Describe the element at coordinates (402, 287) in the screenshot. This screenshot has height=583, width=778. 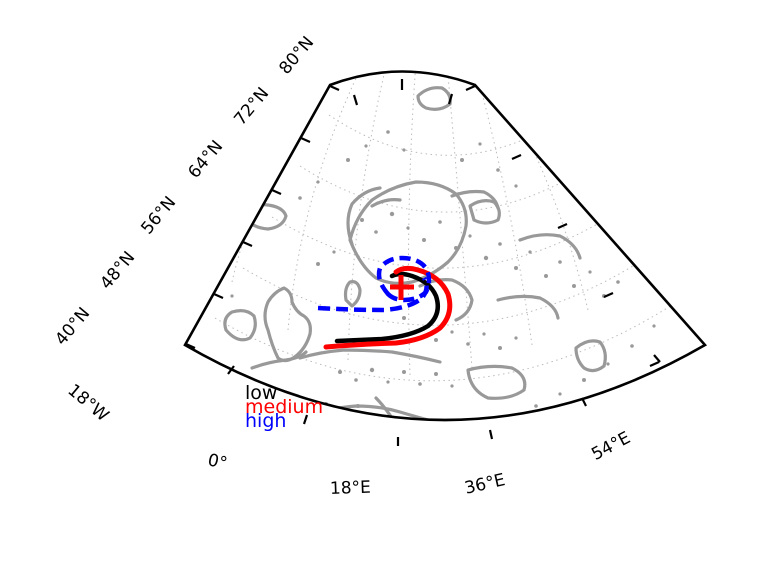
I see `center-marker-icon` at that location.